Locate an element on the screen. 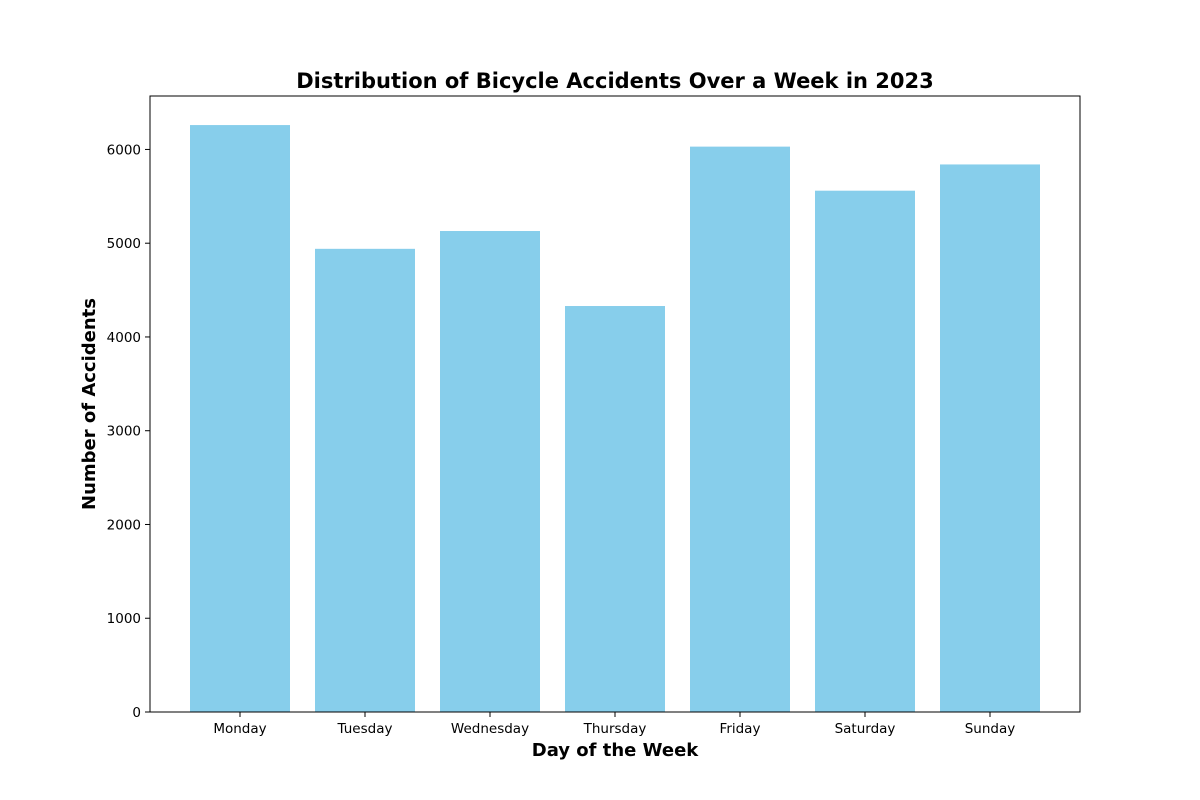 Image resolution: width=1200 pixels, height=800 pixels. bar-saturday is located at coordinates (865, 451).